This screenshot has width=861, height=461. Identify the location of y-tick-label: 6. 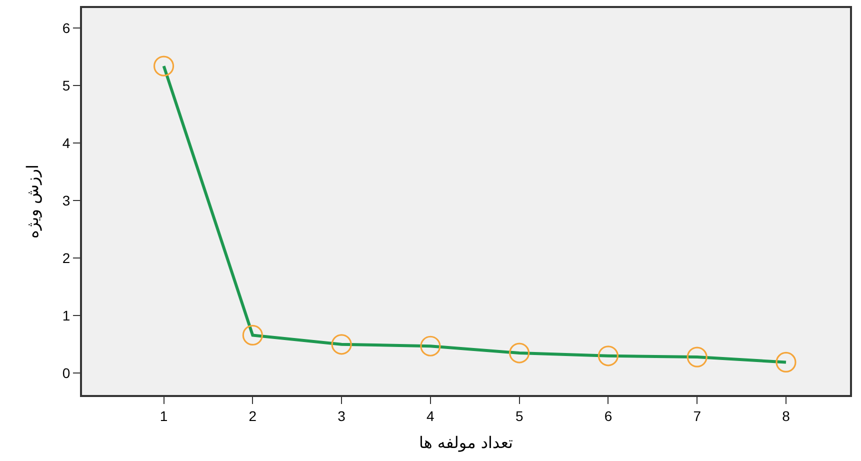
(66, 28).